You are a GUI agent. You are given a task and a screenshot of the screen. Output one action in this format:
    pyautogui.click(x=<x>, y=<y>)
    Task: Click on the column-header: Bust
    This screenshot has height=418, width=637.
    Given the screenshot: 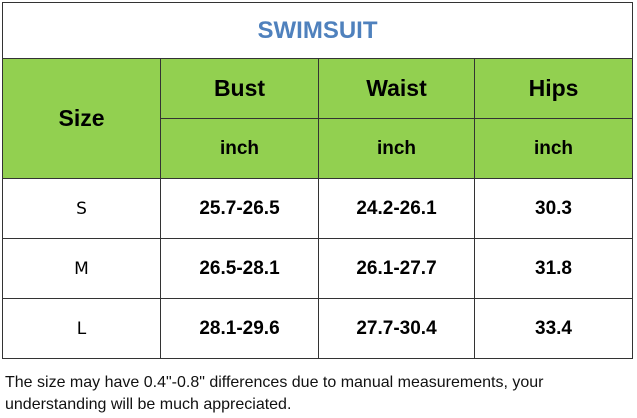 What is the action you would take?
    pyautogui.click(x=239, y=88)
    